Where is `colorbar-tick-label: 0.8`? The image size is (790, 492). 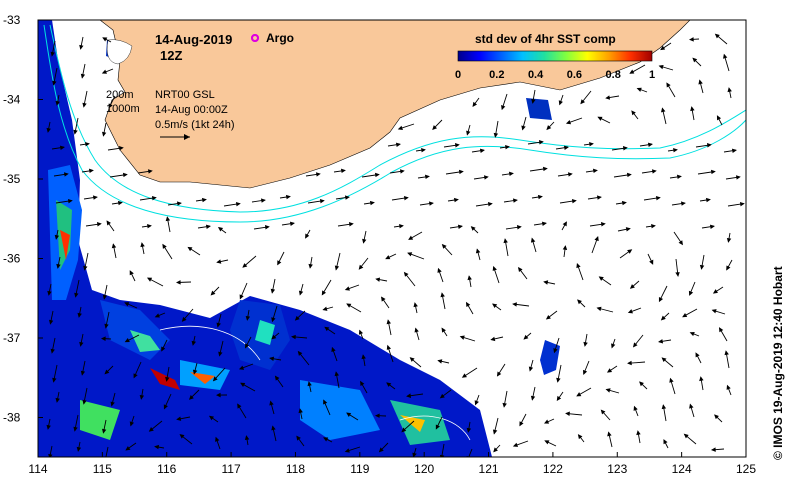
colorbar-tick-label: 0.8 is located at coordinates (613, 75).